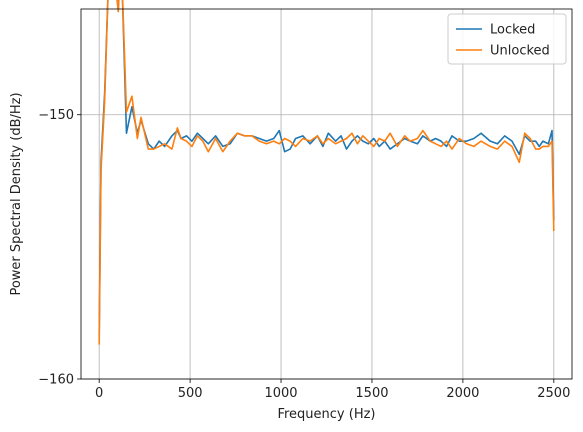  What do you see at coordinates (371, 393) in the screenshot?
I see `x-tick-label: 1500` at bounding box center [371, 393].